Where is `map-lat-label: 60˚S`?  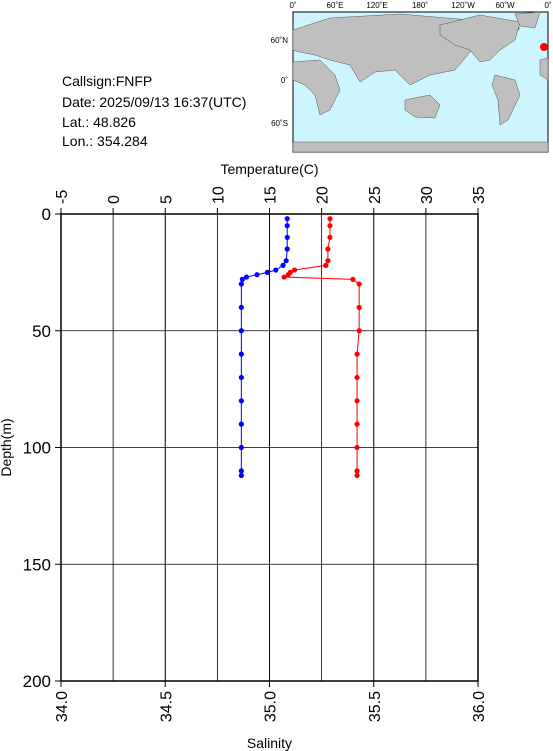 map-lat-label: 60˚S is located at coordinates (279, 123).